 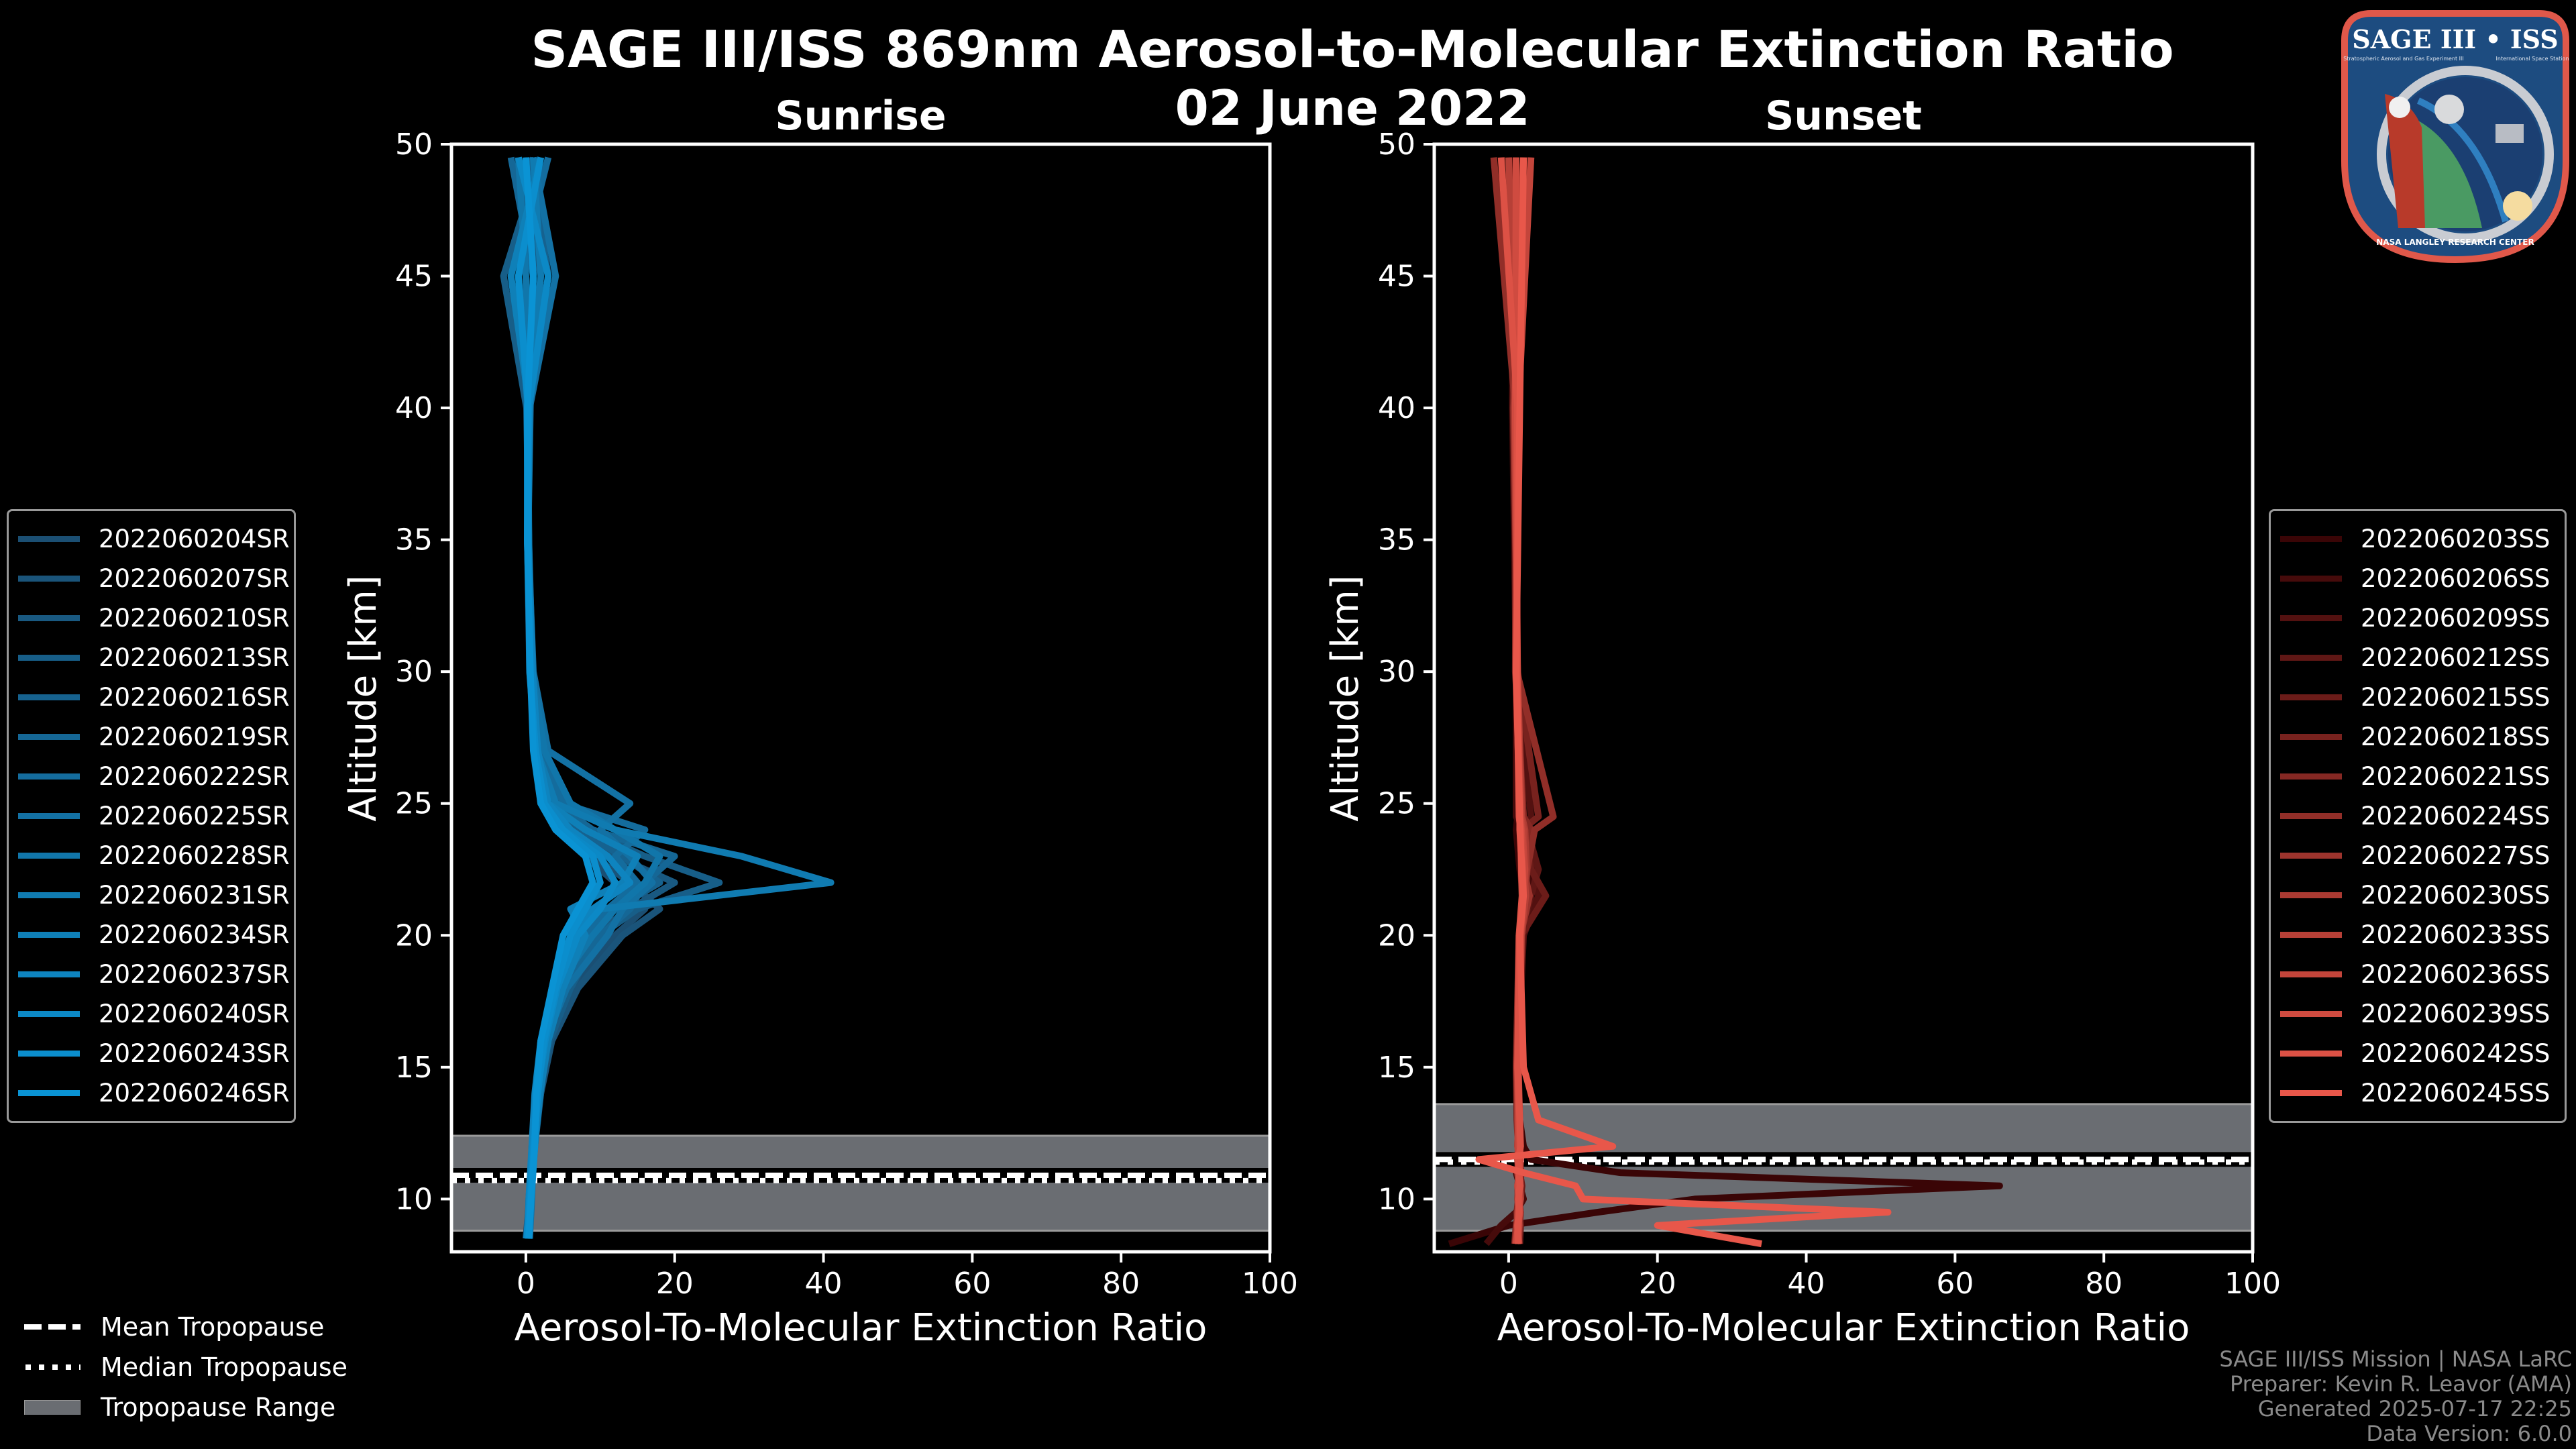 What do you see at coordinates (52, 1407) in the screenshot?
I see `range-swatch-icon` at bounding box center [52, 1407].